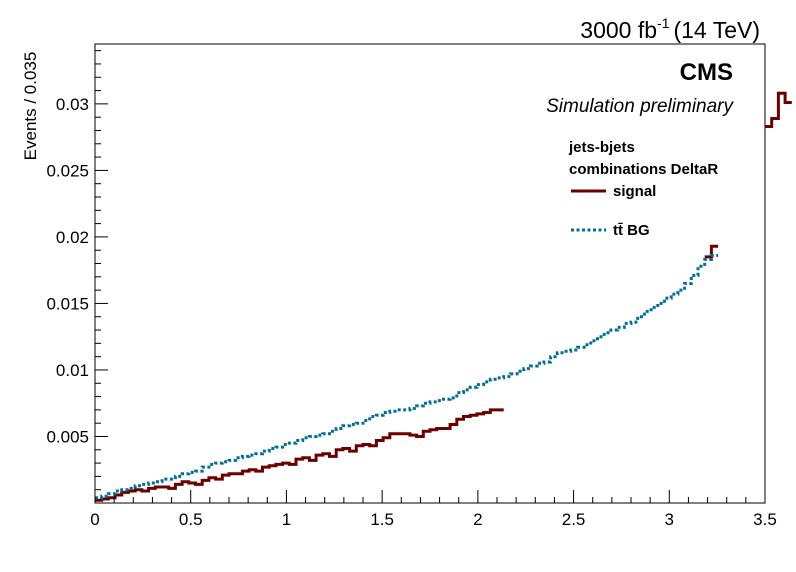 The height and width of the screenshot is (572, 796). What do you see at coordinates (643, 169) in the screenshot?
I see `legend-title-line2: combinations DeltaR` at bounding box center [643, 169].